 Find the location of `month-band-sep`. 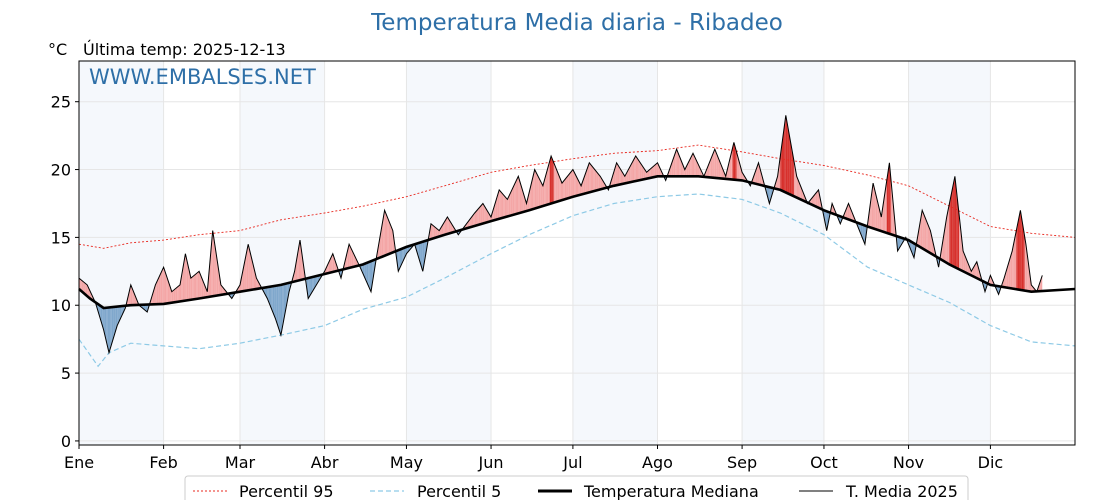

month-band-sep is located at coordinates (783, 253).